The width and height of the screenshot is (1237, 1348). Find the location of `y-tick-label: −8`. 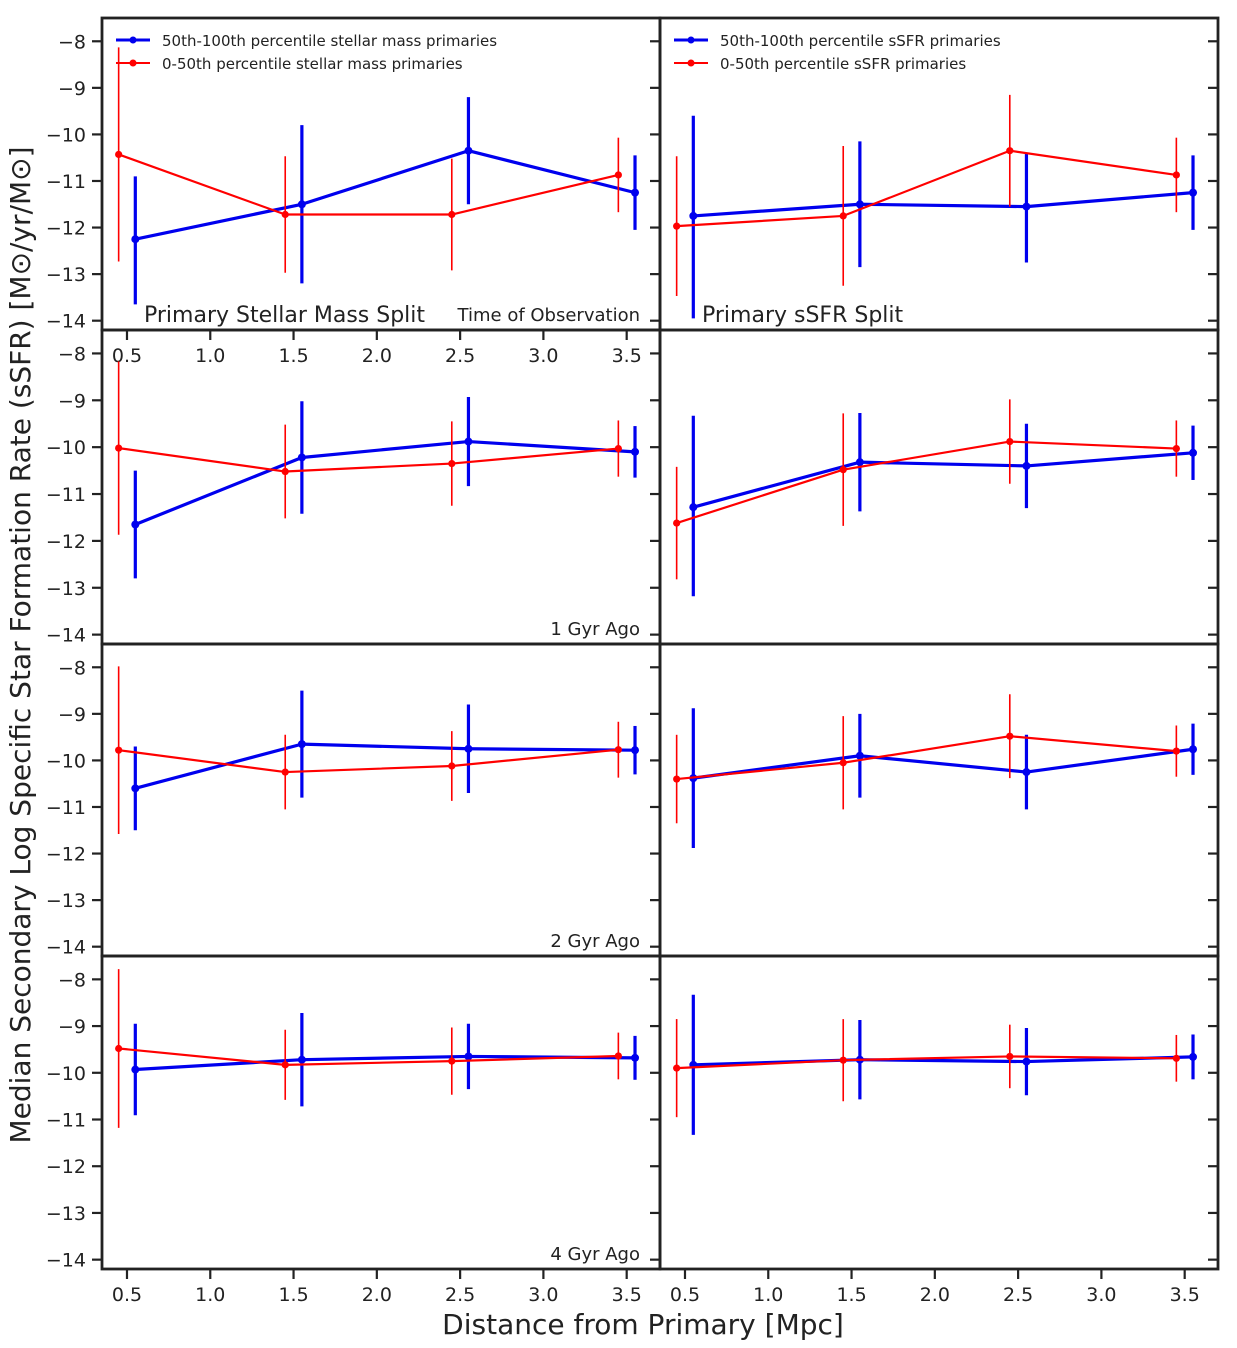

y-tick-label: −8 is located at coordinates (72, 354).